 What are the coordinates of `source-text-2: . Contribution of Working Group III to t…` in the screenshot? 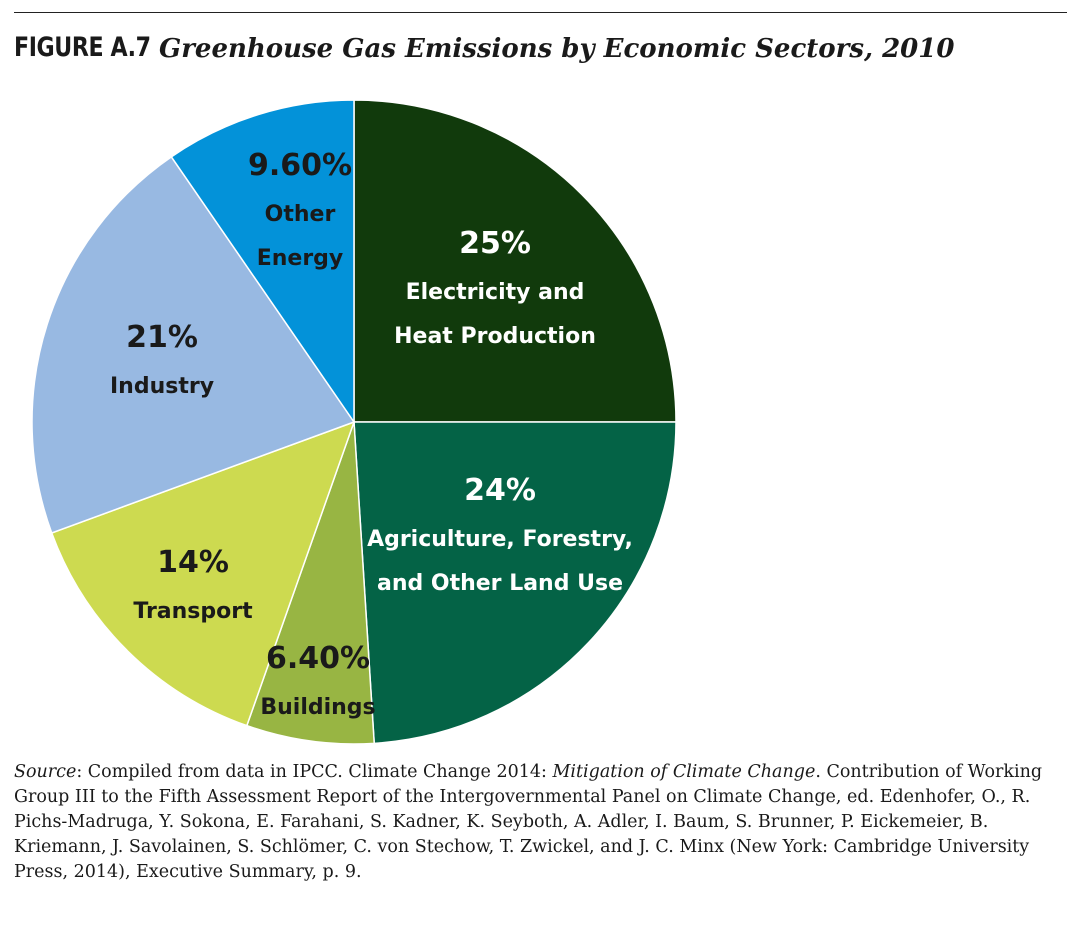 It's located at (528, 822).